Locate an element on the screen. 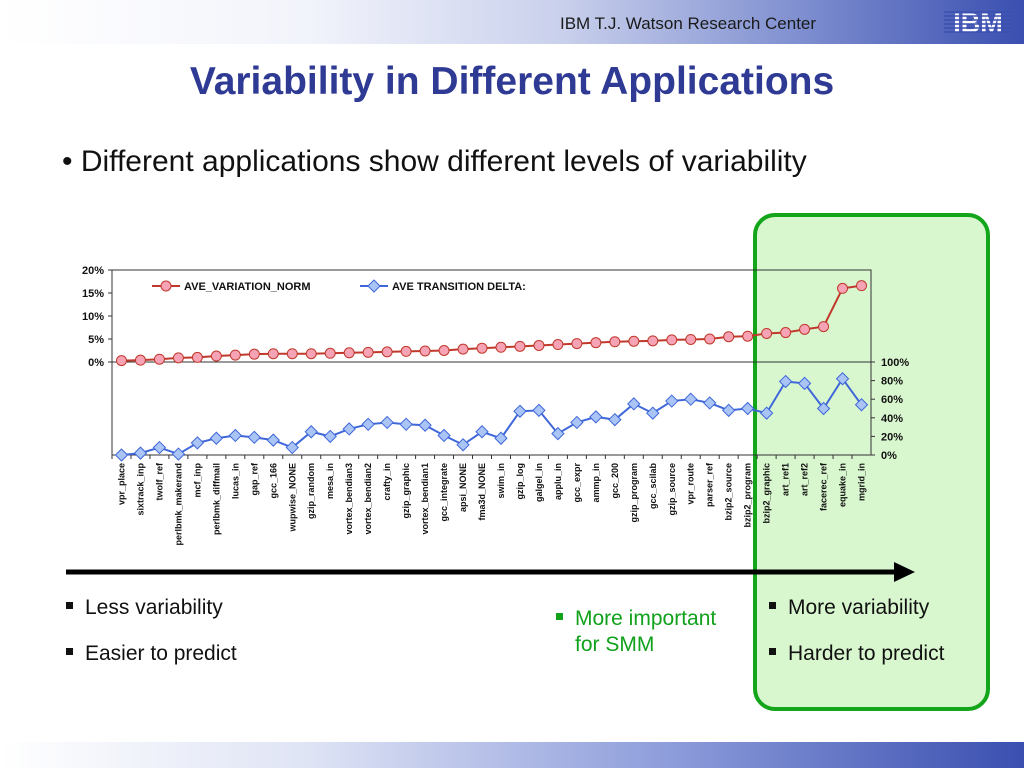 The image size is (1024, 768). category-label: lucas_in is located at coordinates (235, 481).